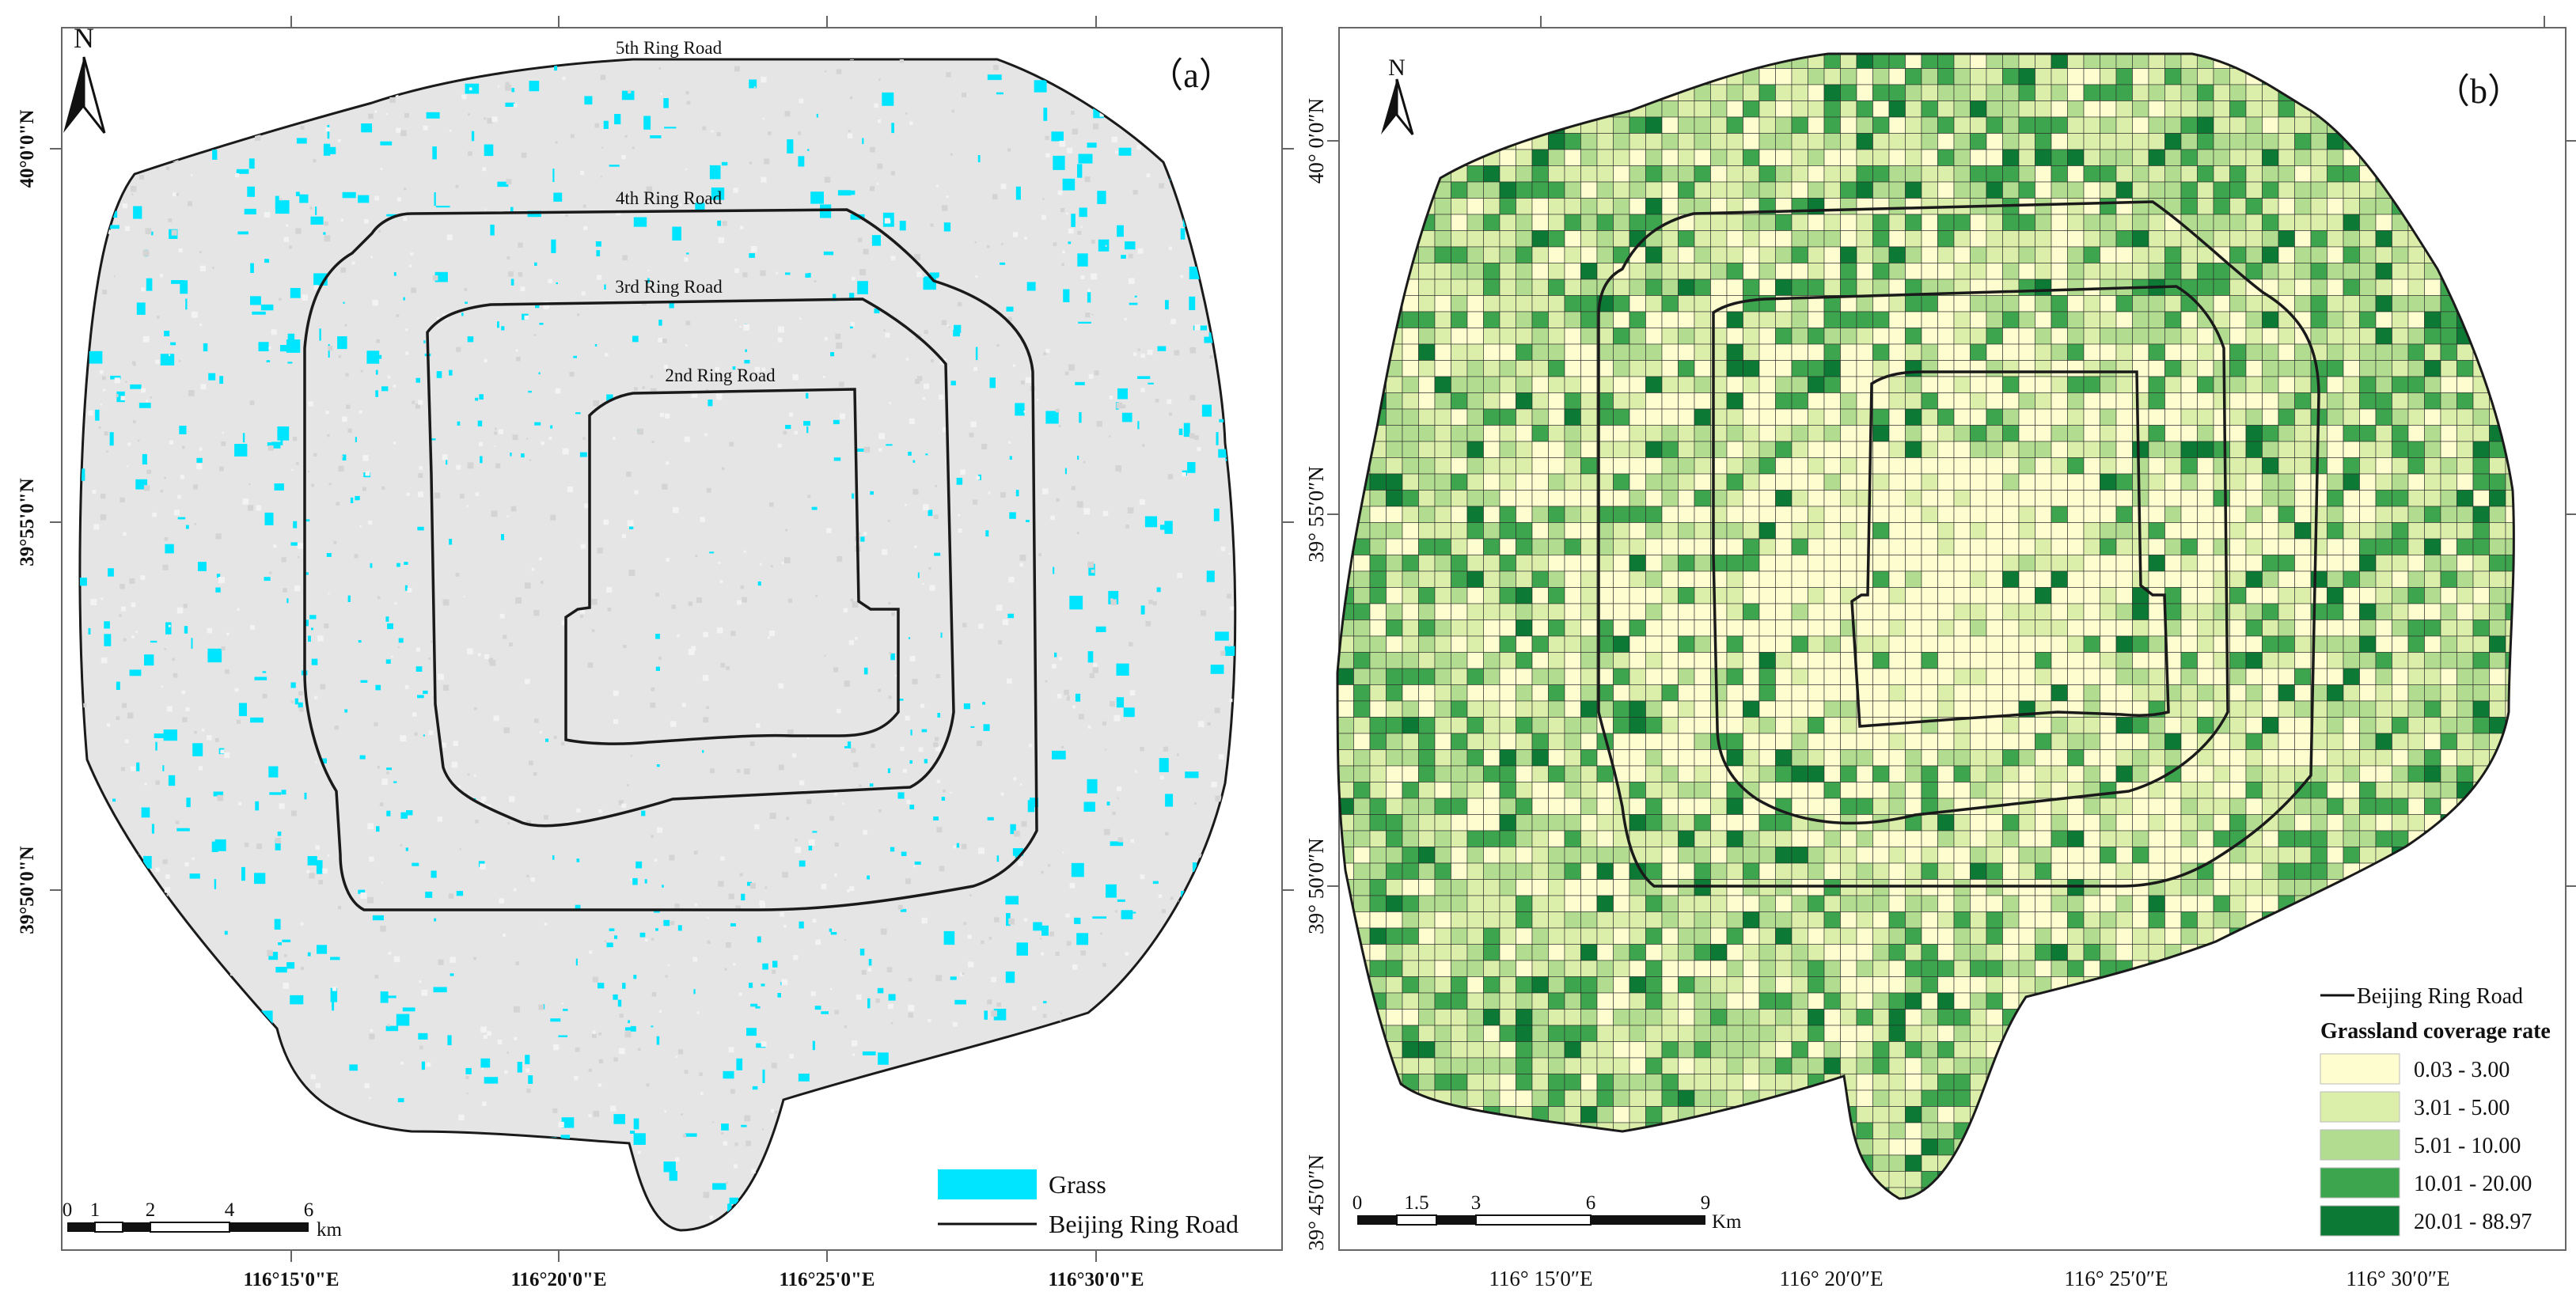 This screenshot has height=1292, width=2576. What do you see at coordinates (291, 1279) in the screenshot?
I see `lon-tick-label: 116°15'0"E` at bounding box center [291, 1279].